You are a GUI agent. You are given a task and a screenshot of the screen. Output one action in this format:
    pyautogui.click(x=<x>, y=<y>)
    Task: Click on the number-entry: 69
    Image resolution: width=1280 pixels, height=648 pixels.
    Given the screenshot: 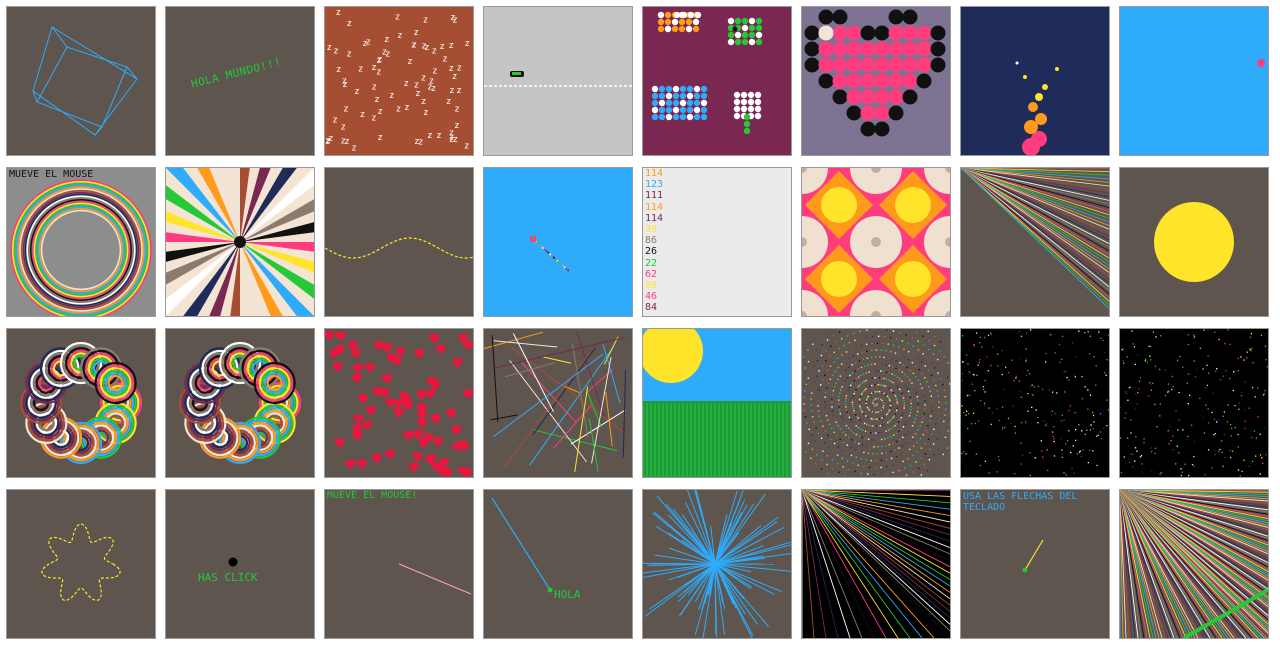 What is the action you would take?
    pyautogui.click(x=651, y=286)
    